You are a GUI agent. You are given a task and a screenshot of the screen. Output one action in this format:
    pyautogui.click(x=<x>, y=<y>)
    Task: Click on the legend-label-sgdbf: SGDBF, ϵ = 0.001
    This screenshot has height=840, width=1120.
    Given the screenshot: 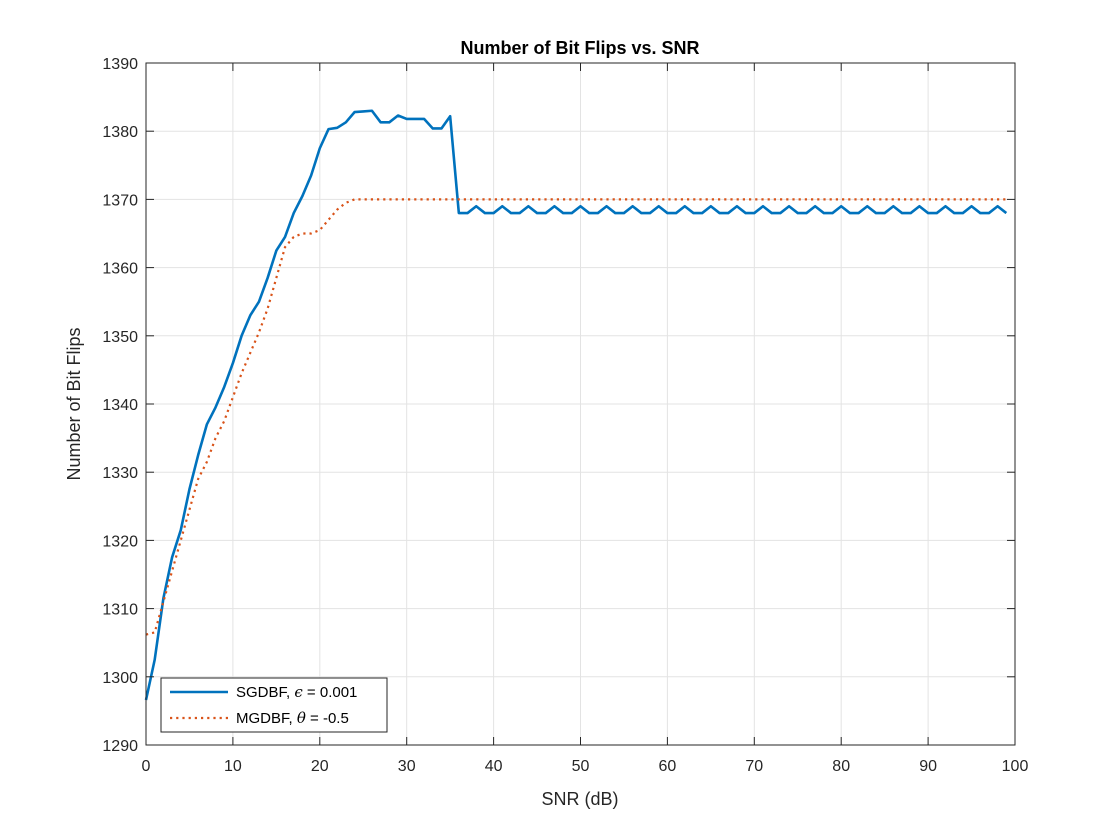 What is the action you would take?
    pyautogui.click(x=296, y=692)
    